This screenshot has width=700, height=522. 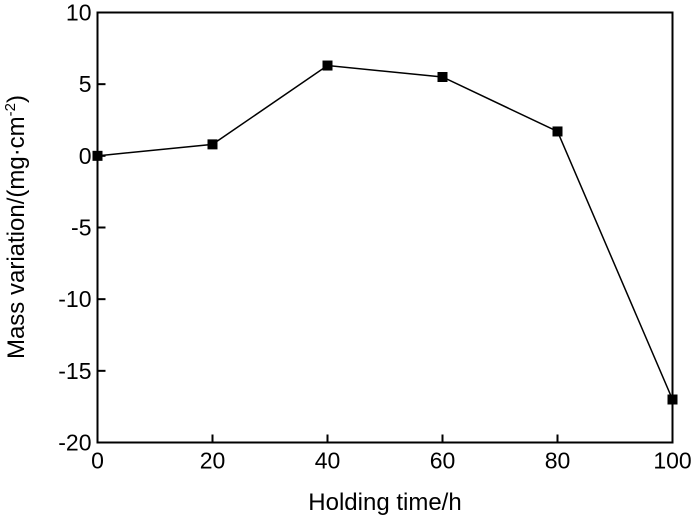 What do you see at coordinates (327, 65) in the screenshot?
I see `data-point-x40` at bounding box center [327, 65].